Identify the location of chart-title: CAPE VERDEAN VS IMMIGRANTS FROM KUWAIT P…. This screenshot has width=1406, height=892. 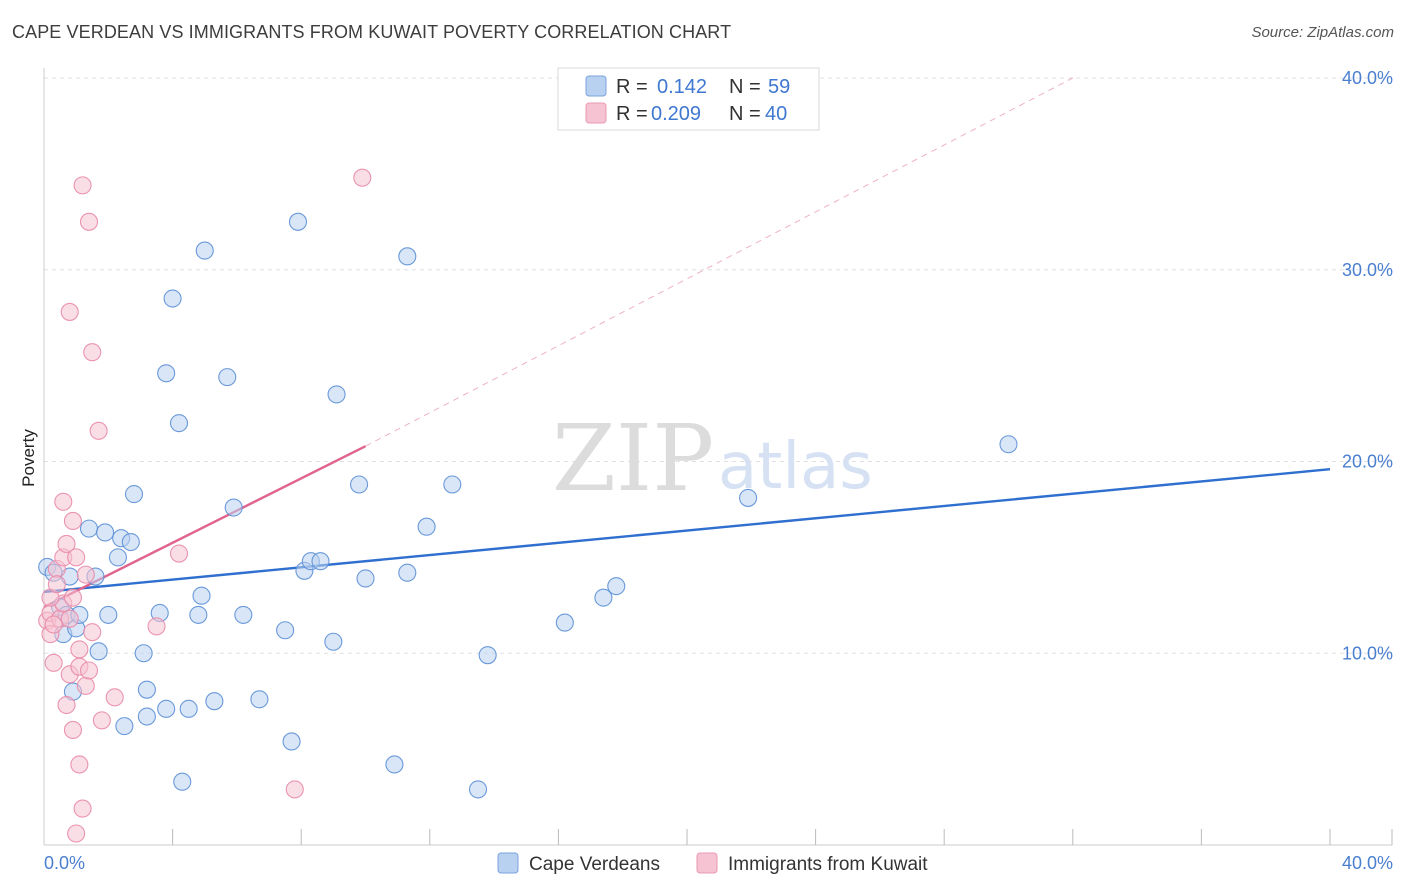
(372, 32).